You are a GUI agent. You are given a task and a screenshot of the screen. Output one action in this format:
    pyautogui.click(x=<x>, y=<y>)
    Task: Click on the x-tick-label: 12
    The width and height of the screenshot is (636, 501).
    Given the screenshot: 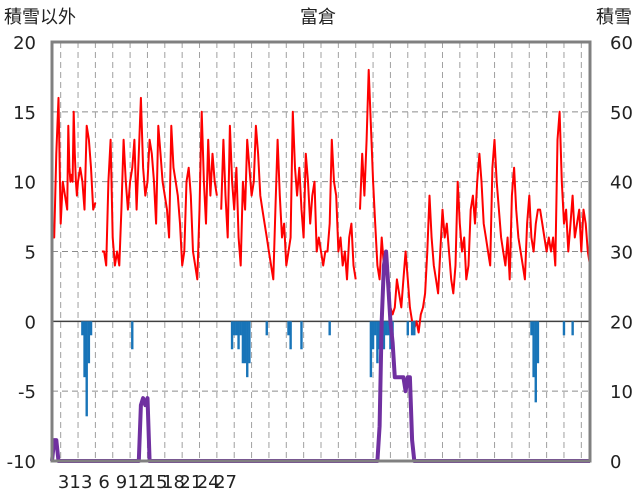 What is the action you would take?
    pyautogui.click(x=138, y=482)
    